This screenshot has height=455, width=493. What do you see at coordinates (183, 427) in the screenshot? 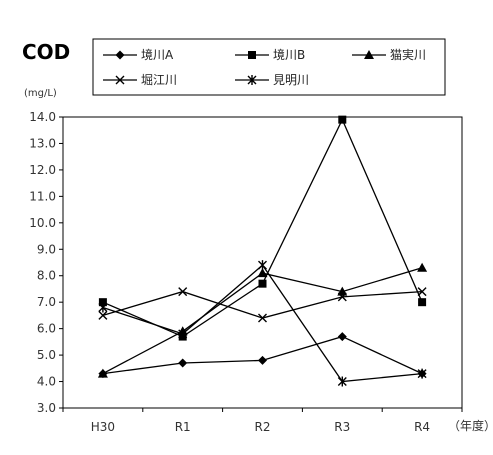
I see `x-tick-label: R1` at bounding box center [183, 427].